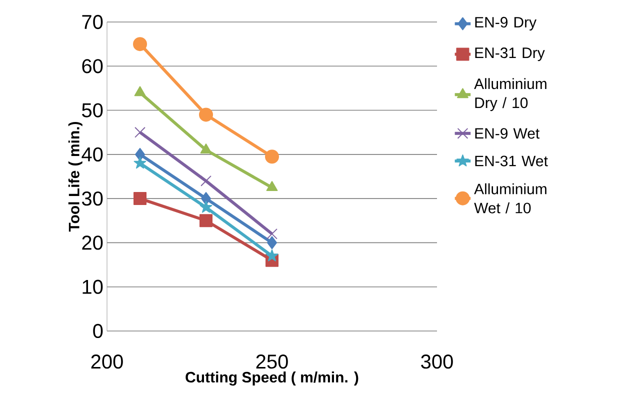 This screenshot has height=419, width=630. What do you see at coordinates (272, 361) in the screenshot?
I see `x-tick-label: 250` at bounding box center [272, 361].